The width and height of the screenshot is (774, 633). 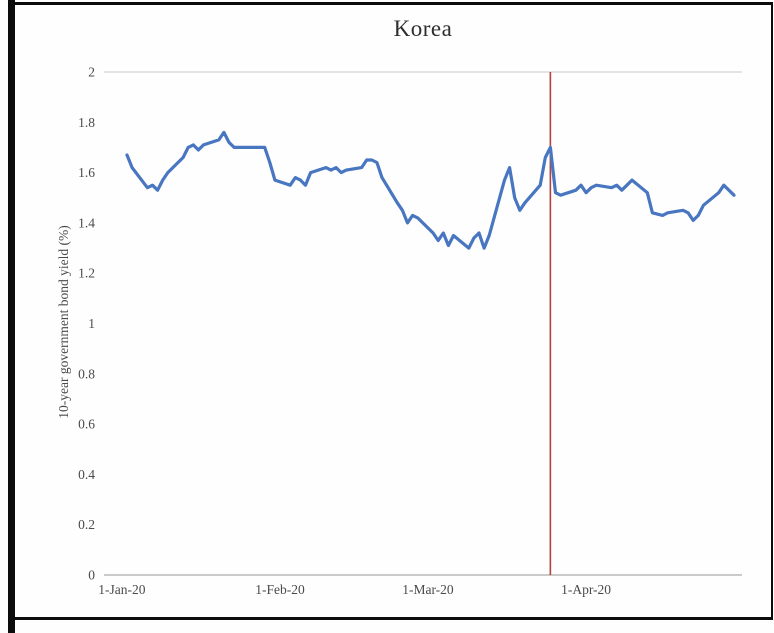 I want to click on yield-line, so click(x=430, y=190).